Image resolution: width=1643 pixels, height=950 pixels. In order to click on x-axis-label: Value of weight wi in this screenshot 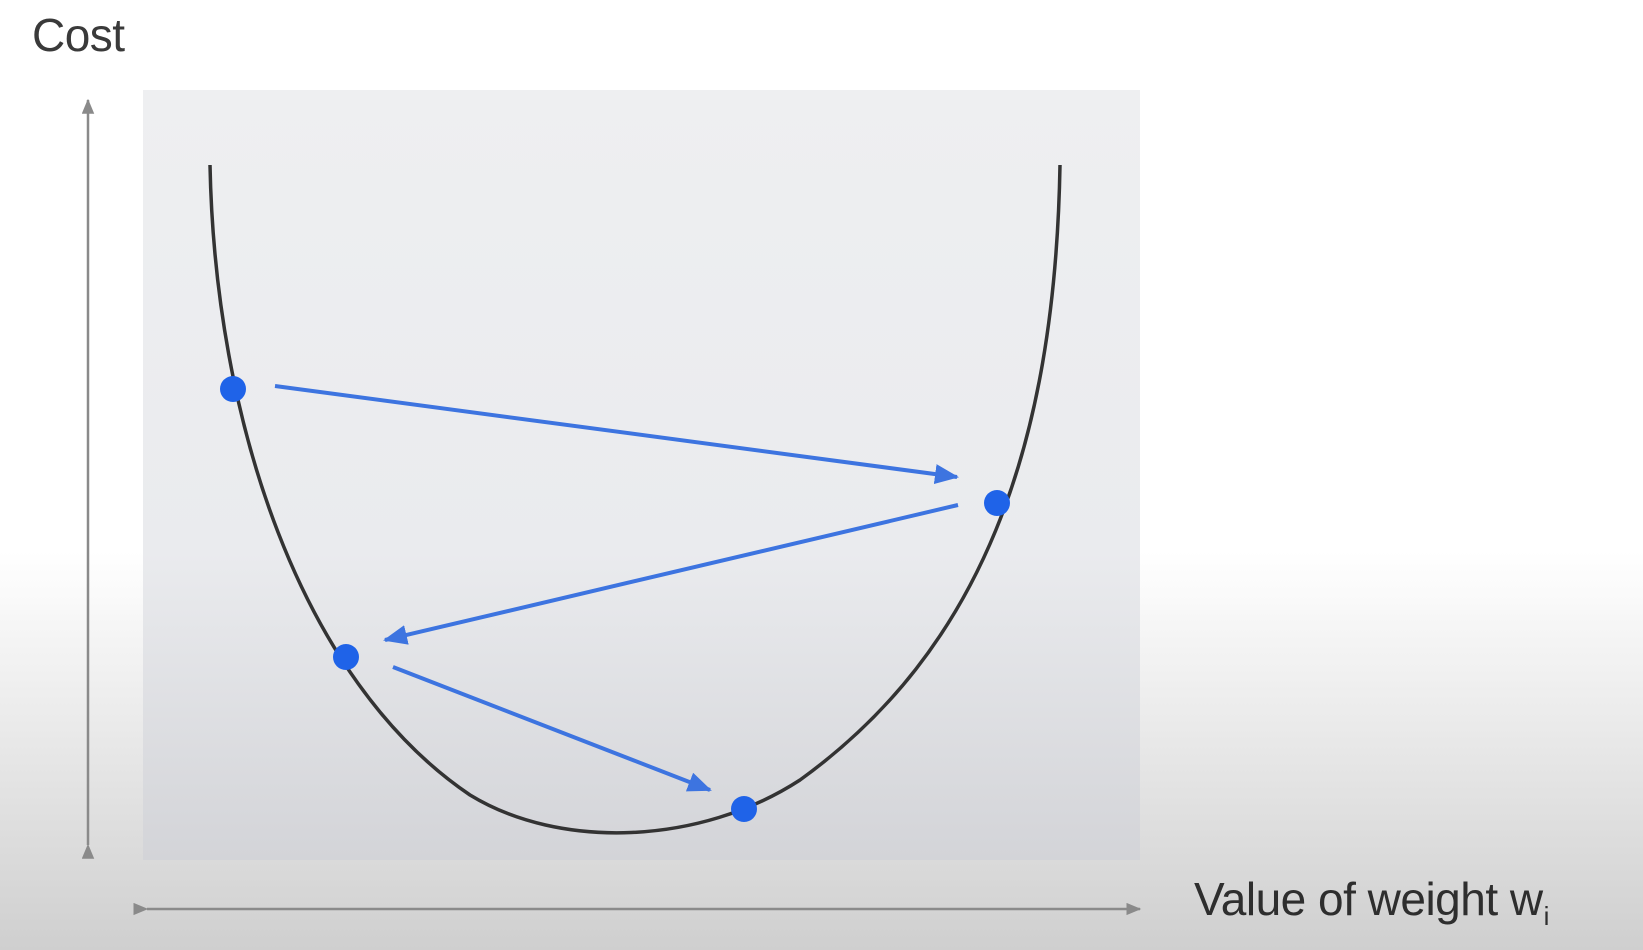, I will do `click(1371, 902)`.